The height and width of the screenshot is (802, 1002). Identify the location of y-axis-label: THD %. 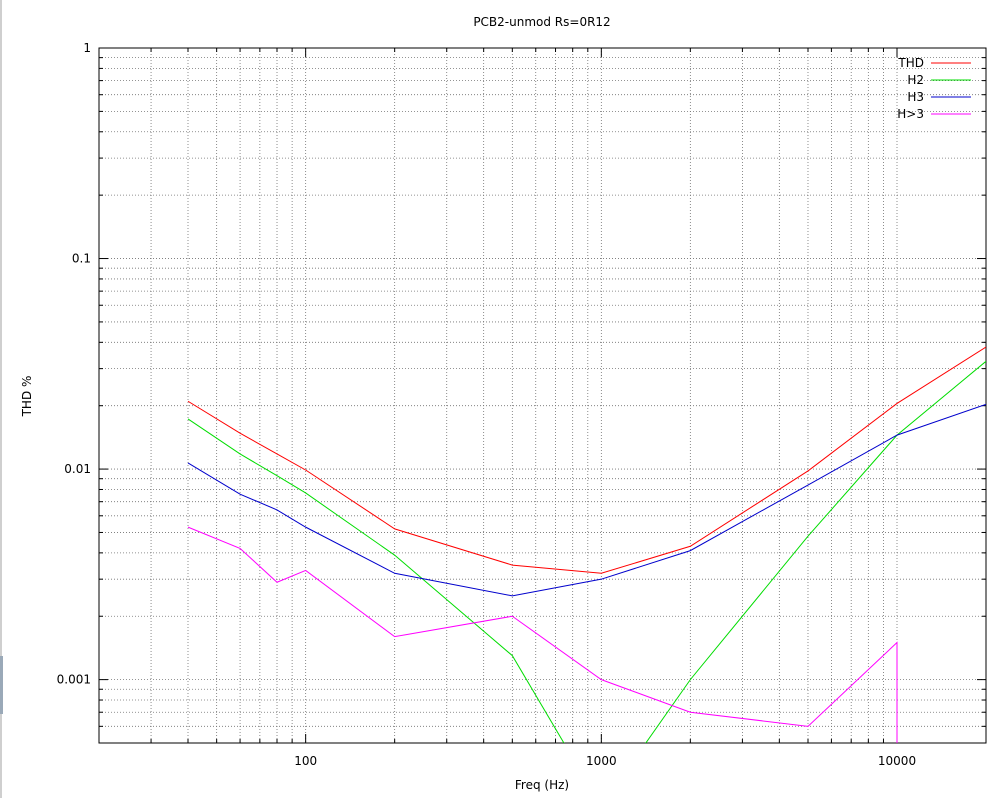
(27, 397).